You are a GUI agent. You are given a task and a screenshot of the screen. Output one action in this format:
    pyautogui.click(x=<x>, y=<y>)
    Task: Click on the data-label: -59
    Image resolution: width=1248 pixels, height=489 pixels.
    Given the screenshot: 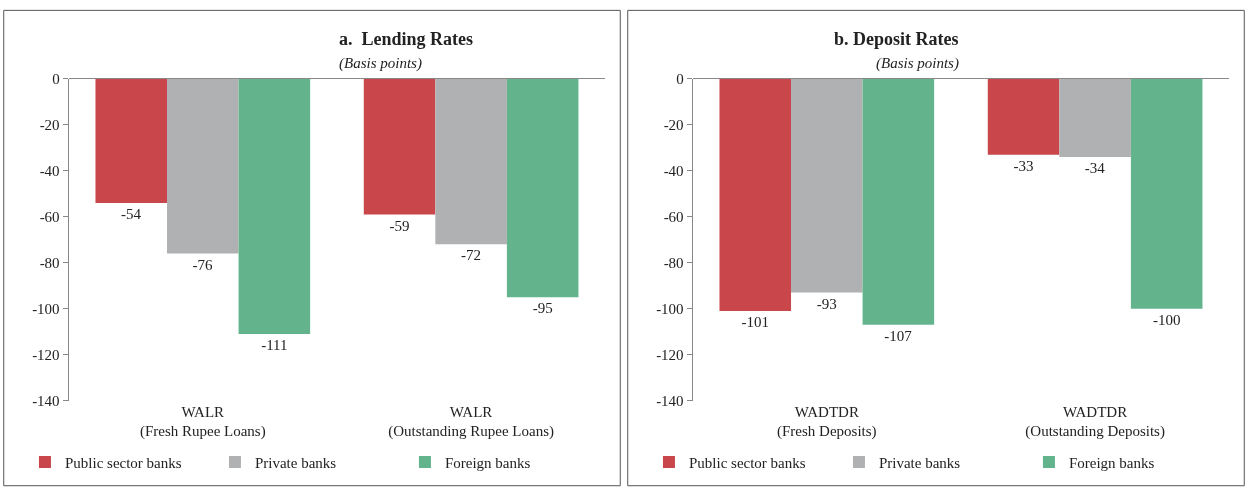 What is the action you would take?
    pyautogui.click(x=399, y=225)
    